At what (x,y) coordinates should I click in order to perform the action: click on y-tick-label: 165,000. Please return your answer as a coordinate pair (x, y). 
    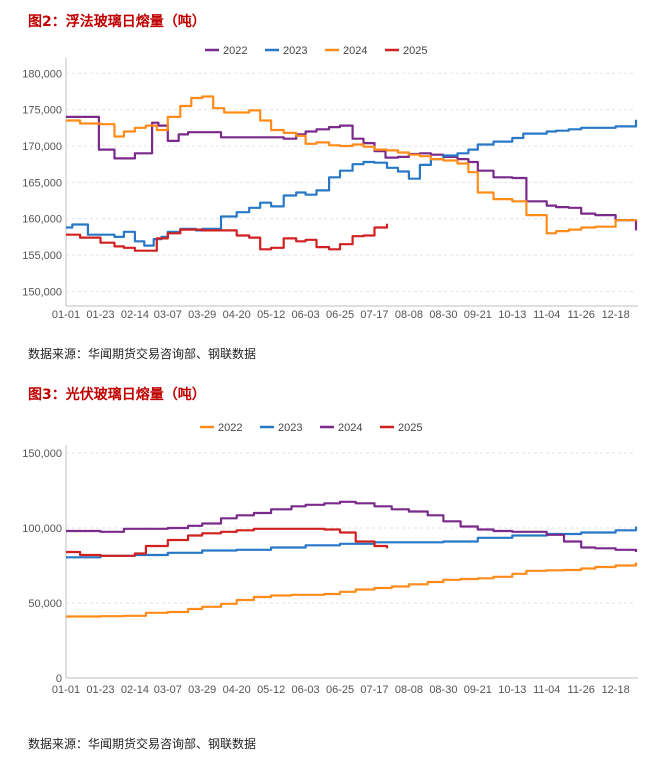
    Looking at the image, I should click on (42, 183).